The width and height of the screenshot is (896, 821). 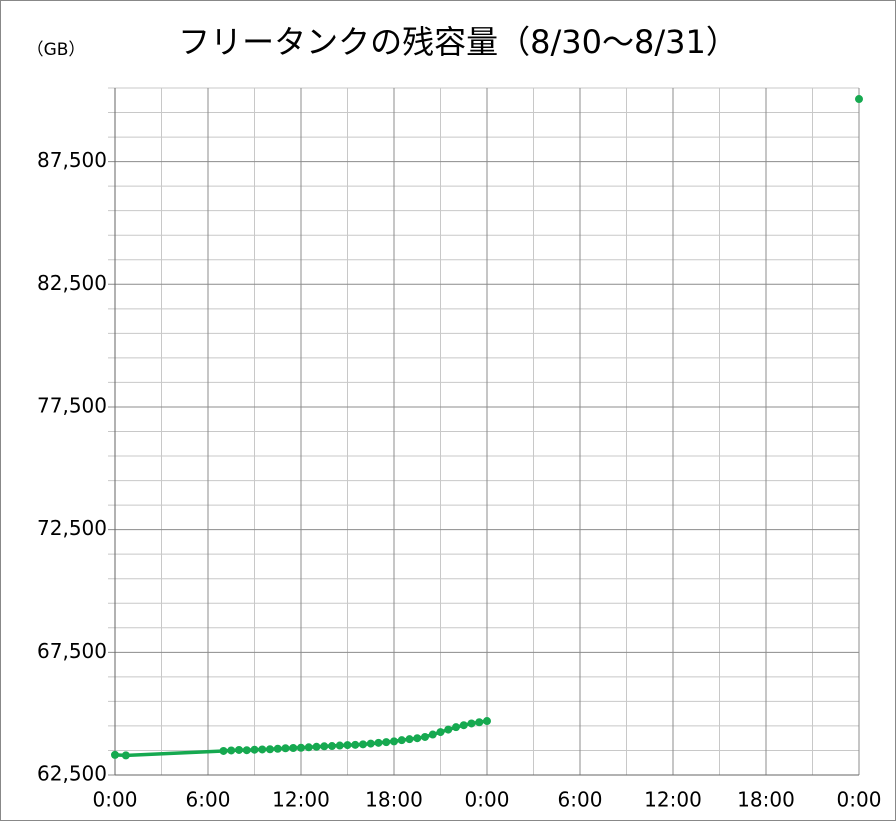 I want to click on y-axis-unit: （GB）, so click(x=56, y=50).